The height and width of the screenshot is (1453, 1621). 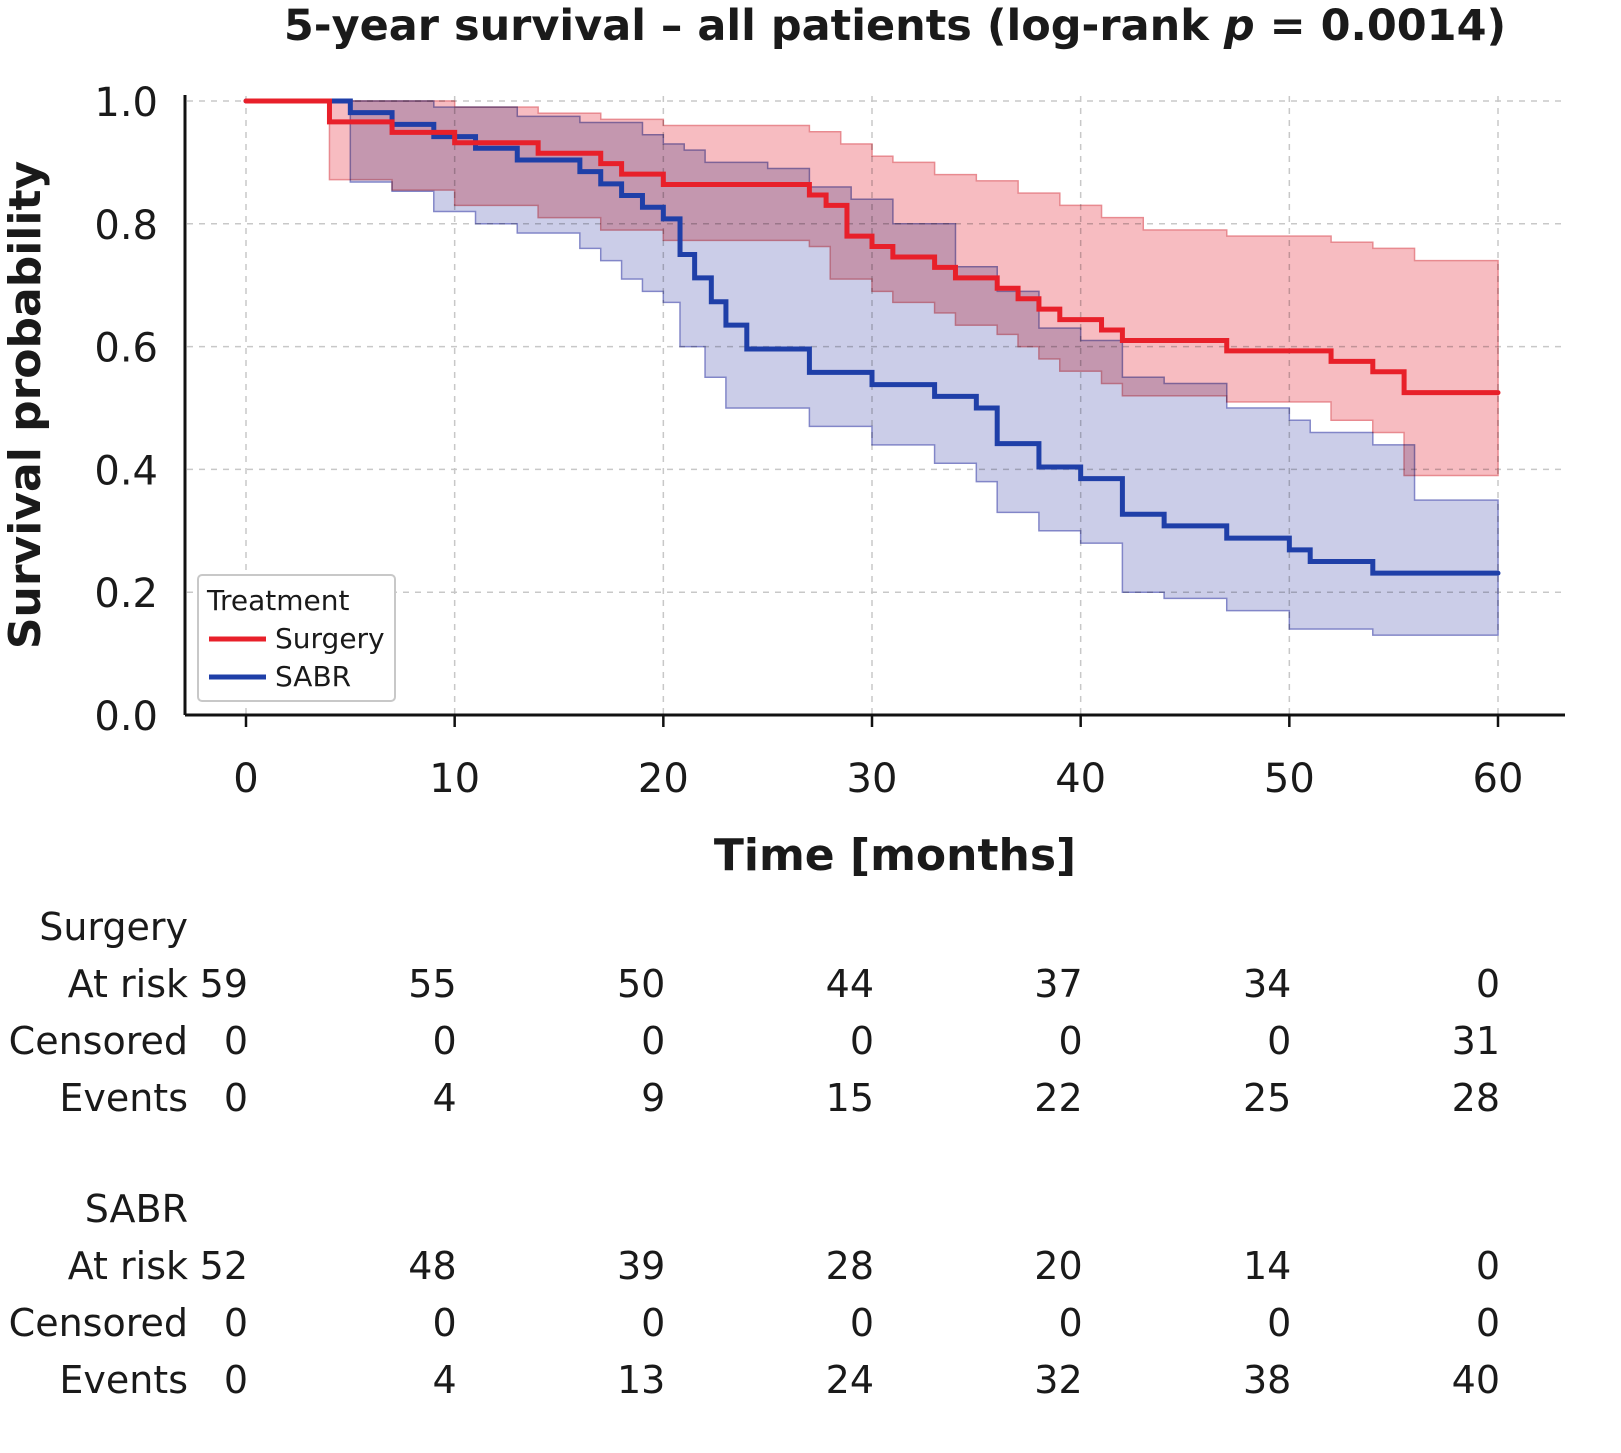 What do you see at coordinates (1080, 779) in the screenshot?
I see `x-tick-label: 40` at bounding box center [1080, 779].